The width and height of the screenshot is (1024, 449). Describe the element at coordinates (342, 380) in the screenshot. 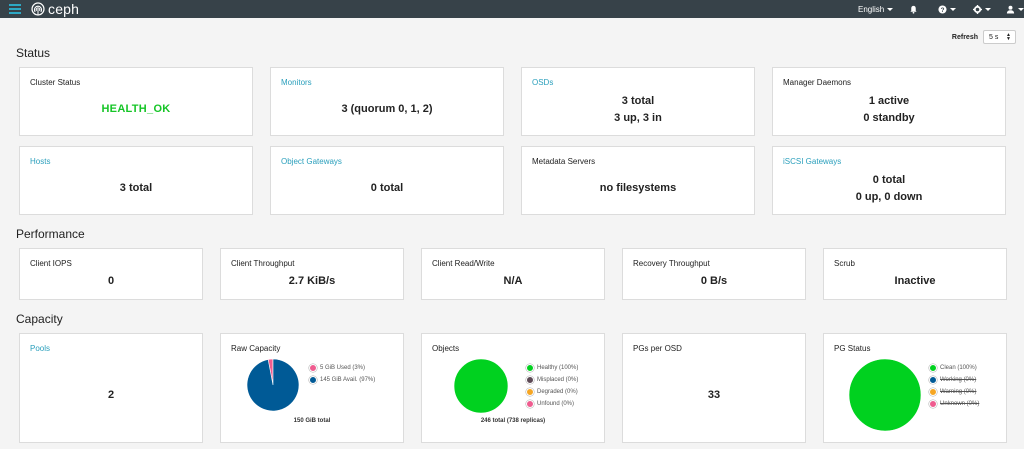

I see `legend-item: 145 GiB Avail. (97%)` at that location.